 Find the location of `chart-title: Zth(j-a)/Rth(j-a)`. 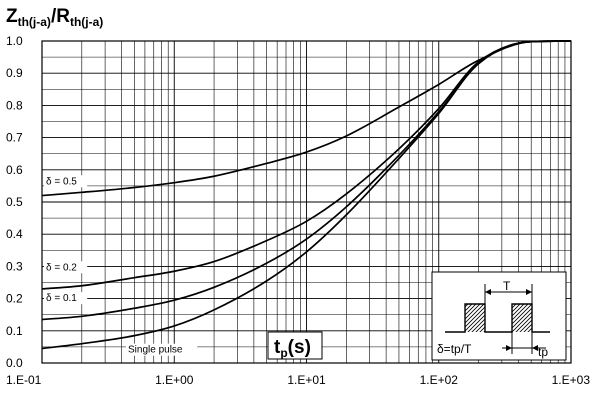

chart-title: Zth(j-a)/Rth(j-a) is located at coordinates (54, 17).